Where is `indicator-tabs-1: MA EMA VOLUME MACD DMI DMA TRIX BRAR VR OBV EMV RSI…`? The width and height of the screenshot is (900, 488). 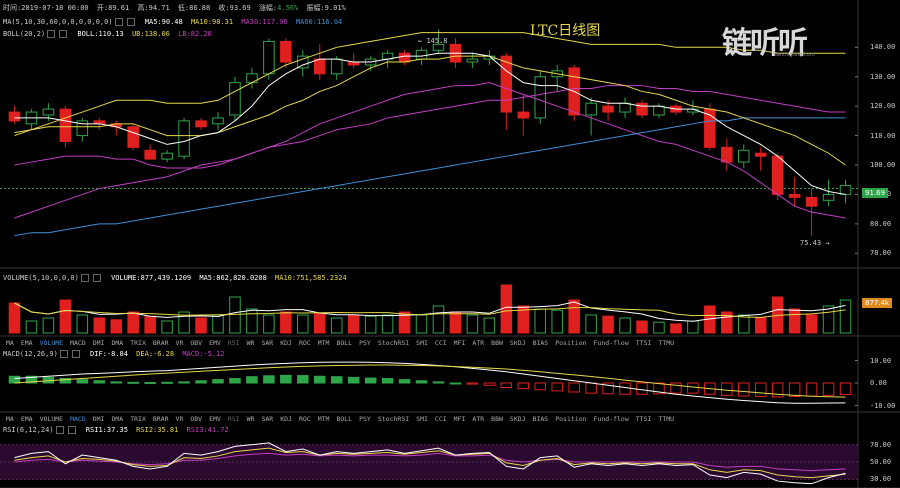
indicator-tabs-1: MA EMA VOLUME MACD DMI DMA TRIX BRAR VR OBV EMV RSI… is located at coordinates (435, 342).